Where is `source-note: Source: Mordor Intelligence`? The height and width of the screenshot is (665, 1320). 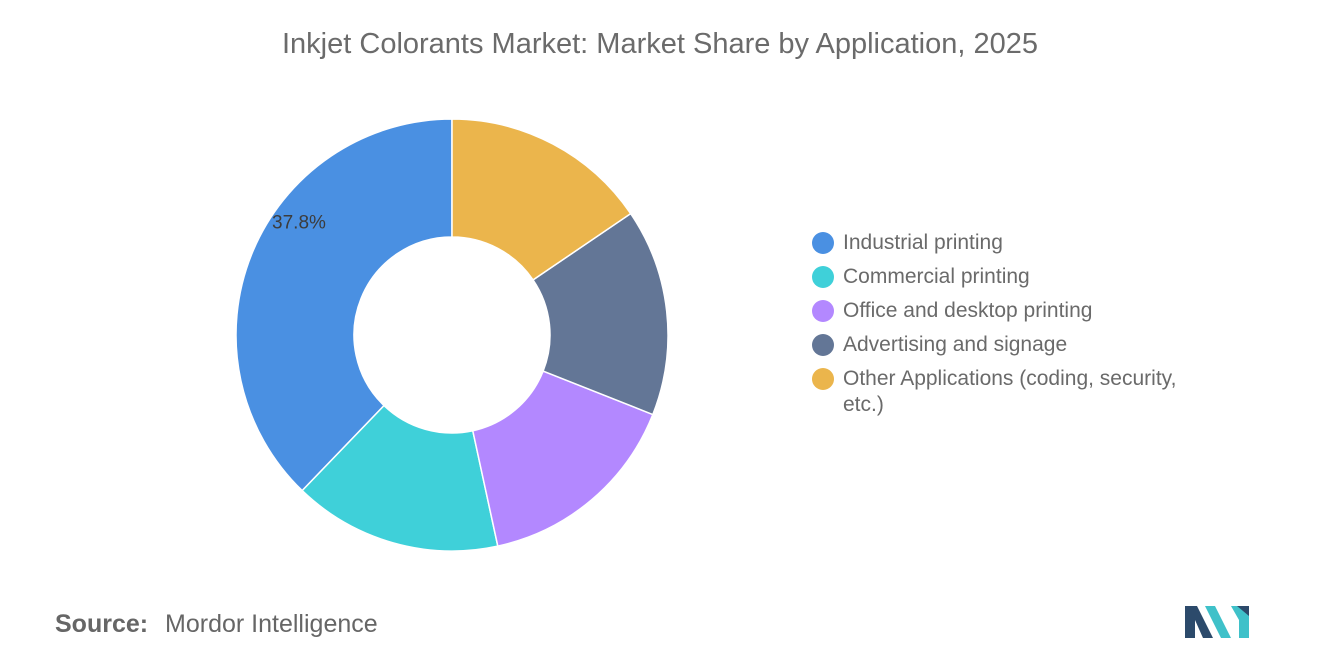 source-note: Source: Mordor Intelligence is located at coordinates (216, 624).